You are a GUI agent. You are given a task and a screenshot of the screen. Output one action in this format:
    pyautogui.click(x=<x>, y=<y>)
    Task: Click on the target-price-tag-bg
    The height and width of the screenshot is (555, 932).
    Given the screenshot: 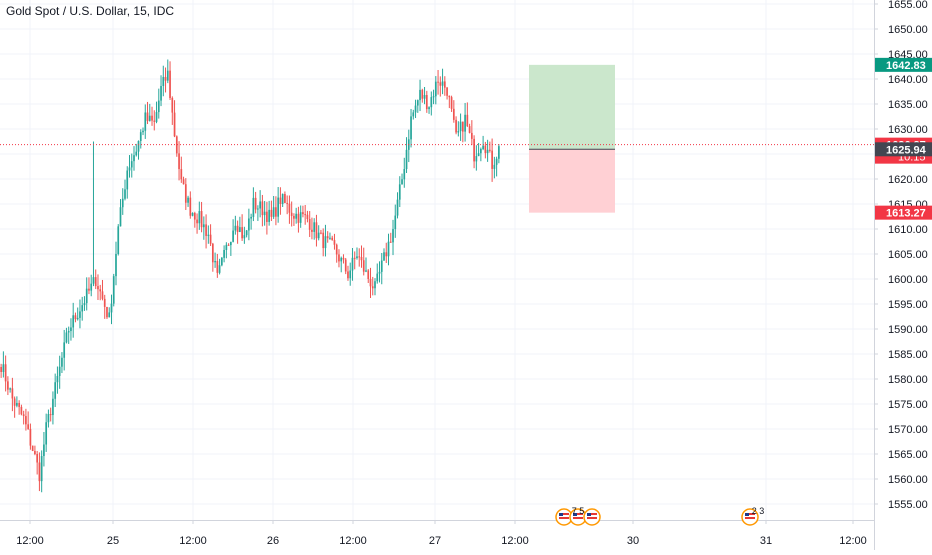 What is the action you would take?
    pyautogui.click(x=903, y=64)
    